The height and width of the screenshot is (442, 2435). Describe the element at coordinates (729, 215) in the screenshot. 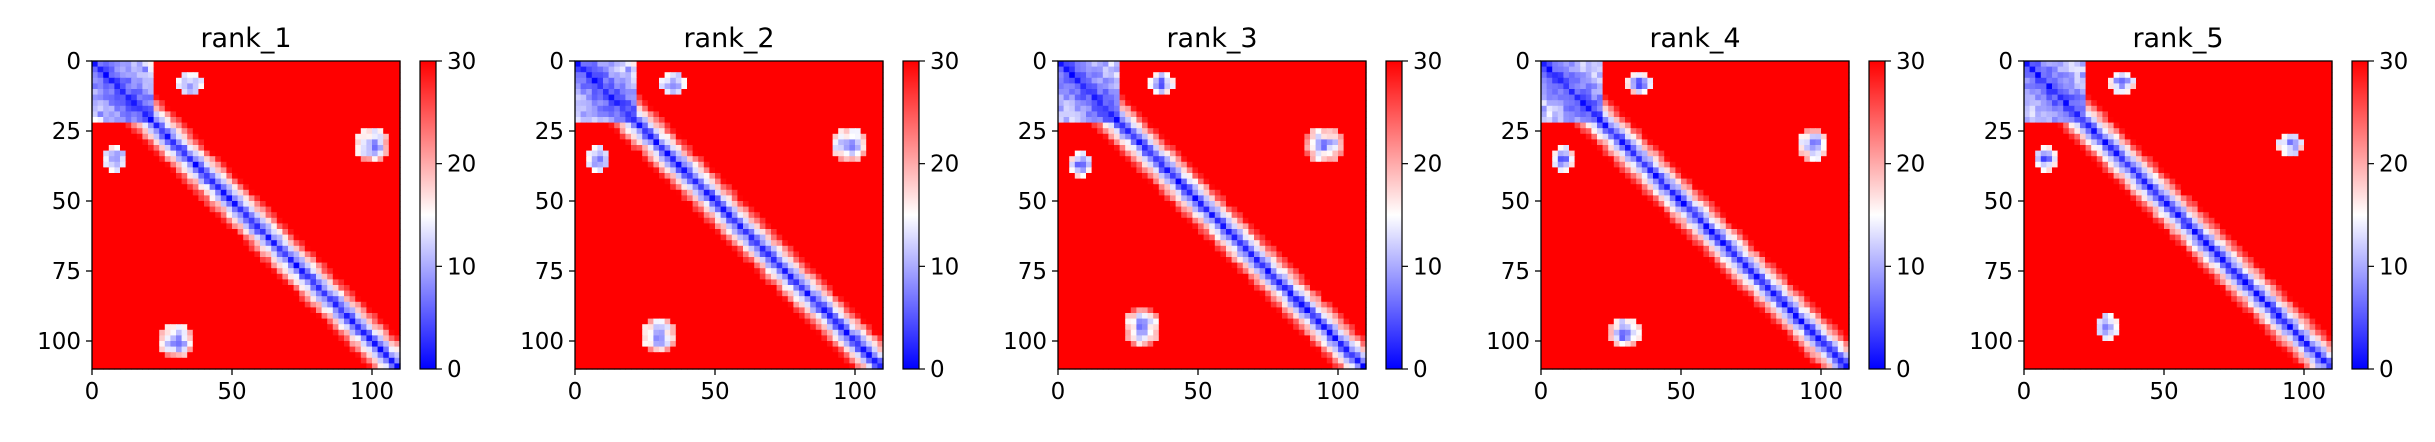

I see `heatmap` at that location.